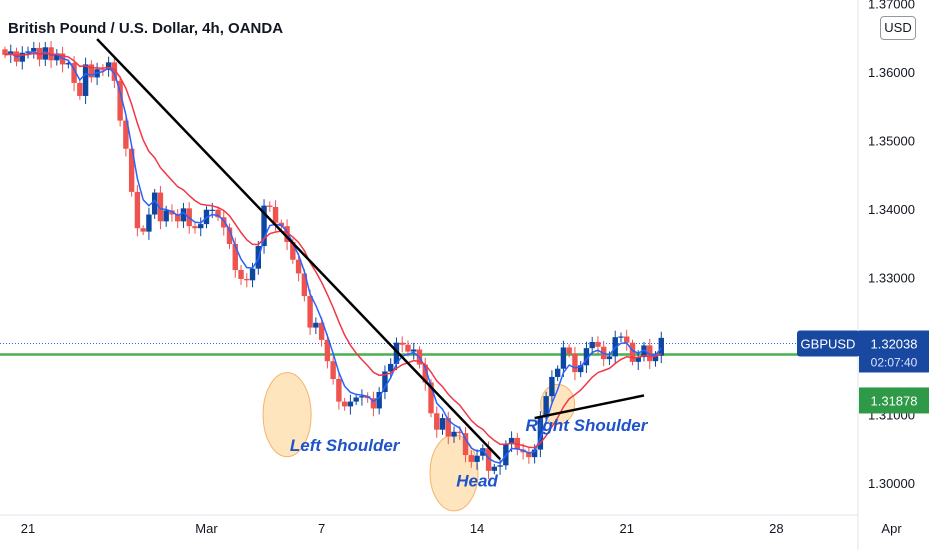 This screenshot has width=932, height=555. What do you see at coordinates (589, 407) in the screenshot?
I see `neckline` at bounding box center [589, 407].